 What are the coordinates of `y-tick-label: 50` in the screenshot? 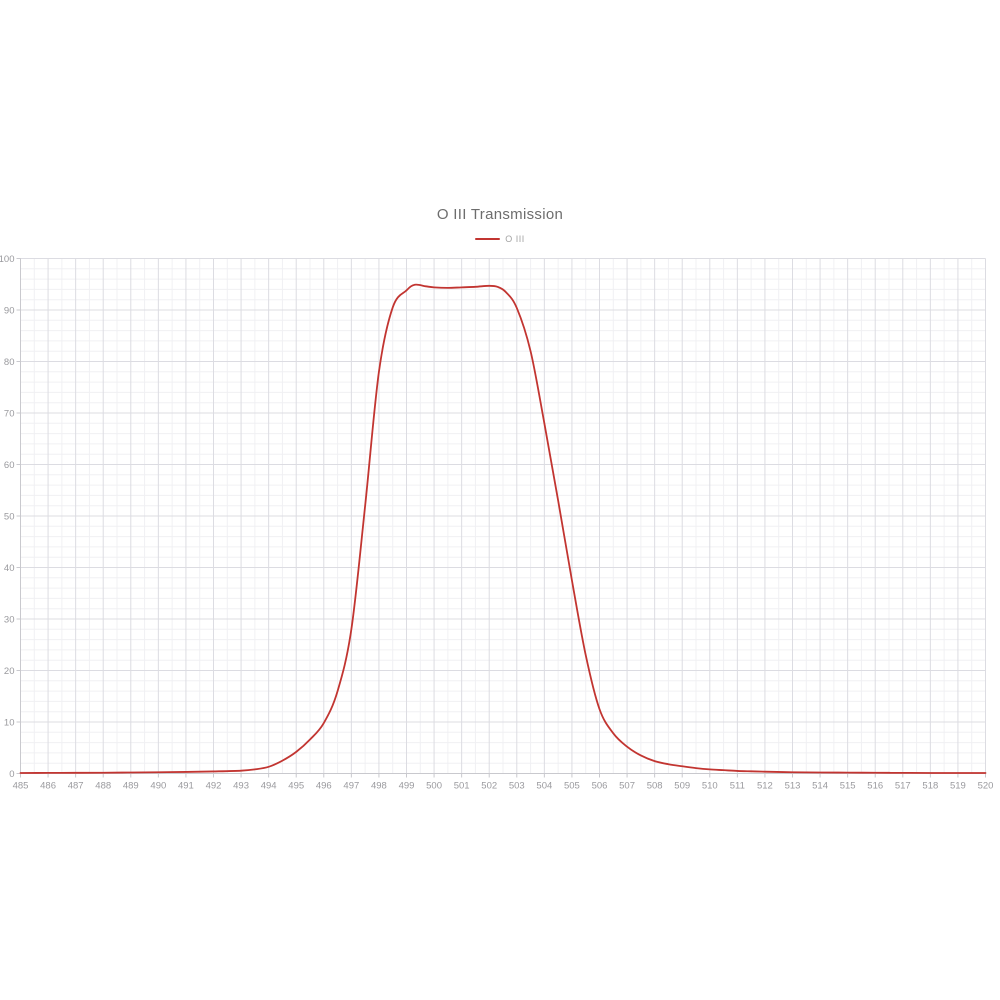 It's located at (9, 517).